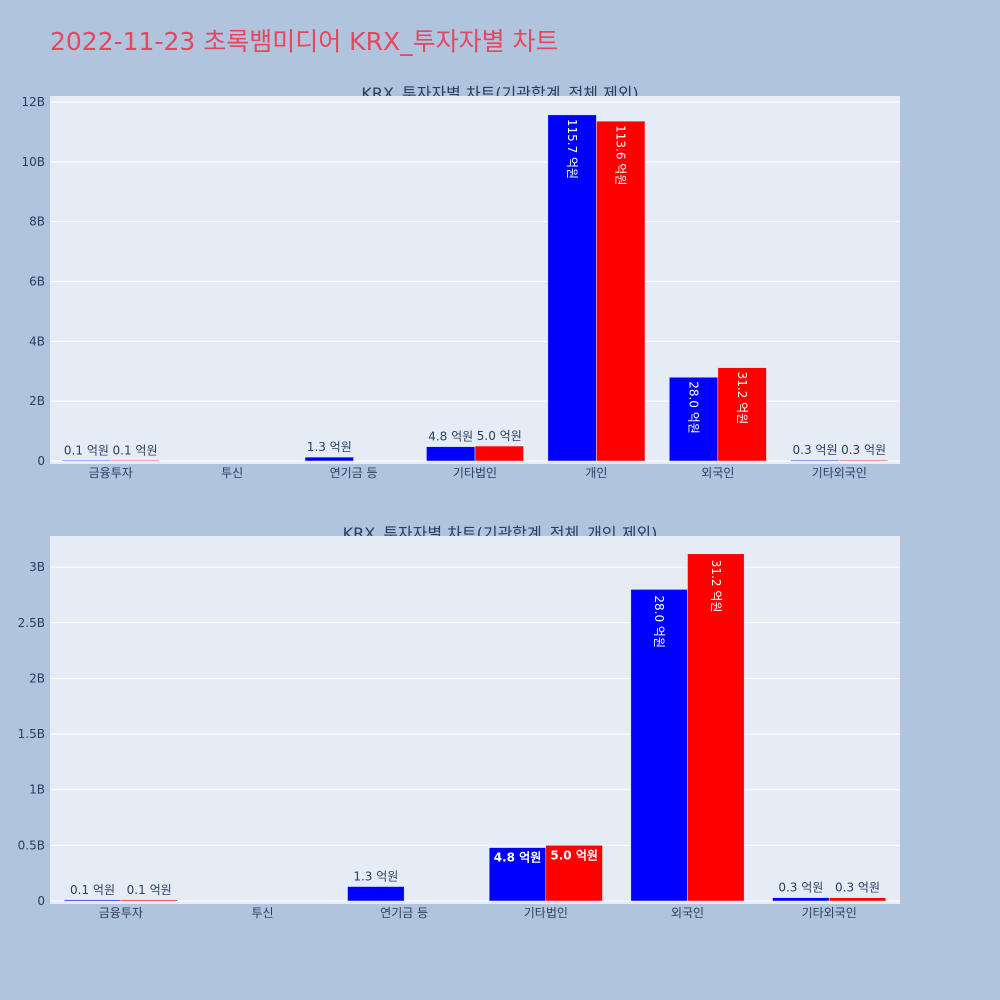 The image size is (1000, 1000). What do you see at coordinates (37, 790) in the screenshot?
I see `chart-2-y-tick-label: 1B` at bounding box center [37, 790].